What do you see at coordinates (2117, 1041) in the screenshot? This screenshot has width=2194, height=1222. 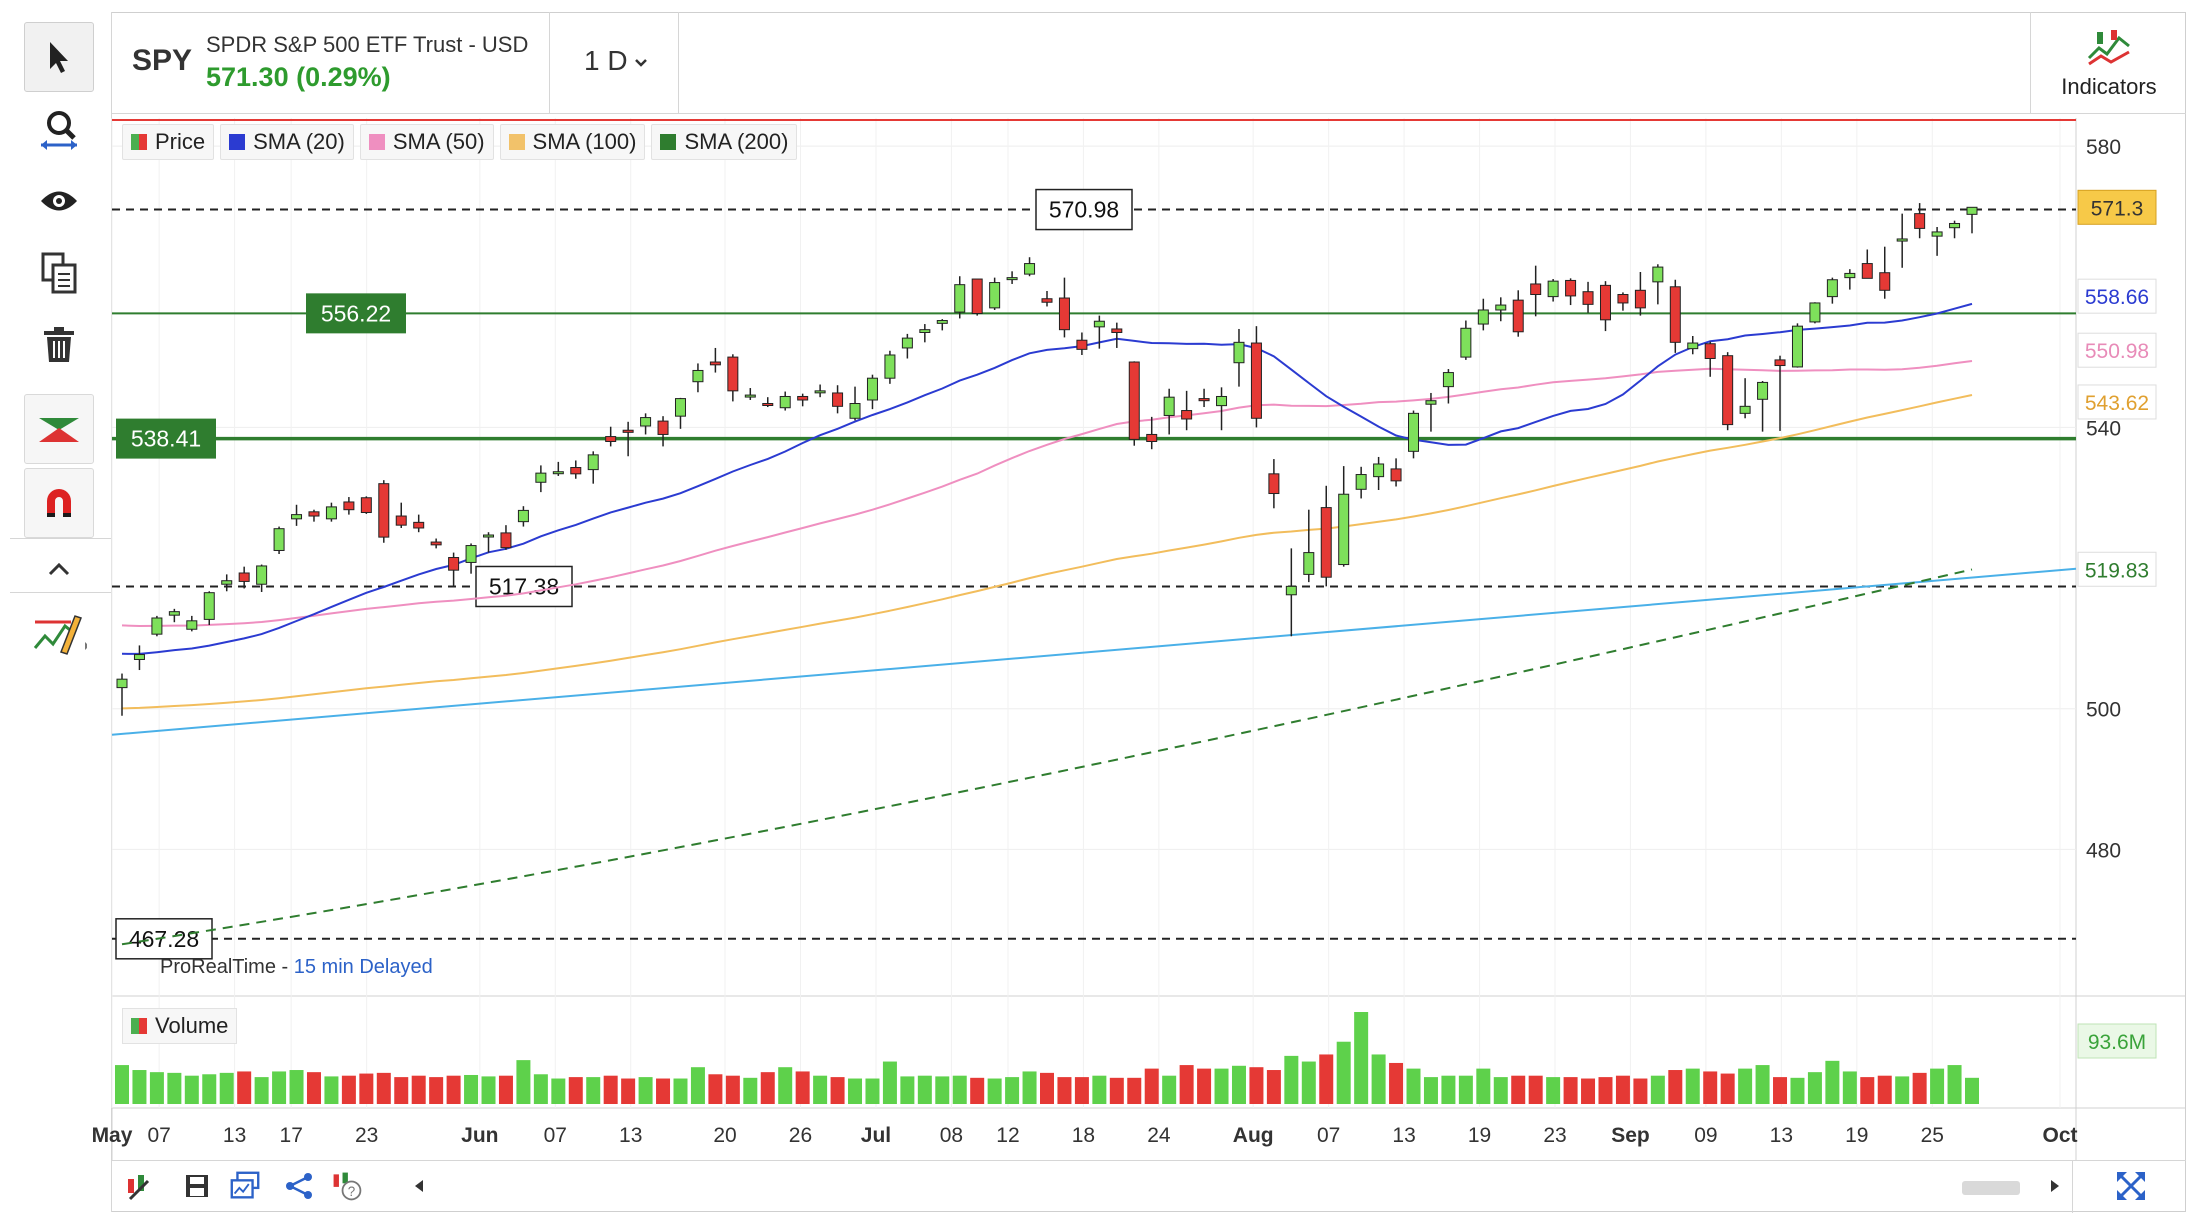 I see `volume-tag-box` at bounding box center [2117, 1041].